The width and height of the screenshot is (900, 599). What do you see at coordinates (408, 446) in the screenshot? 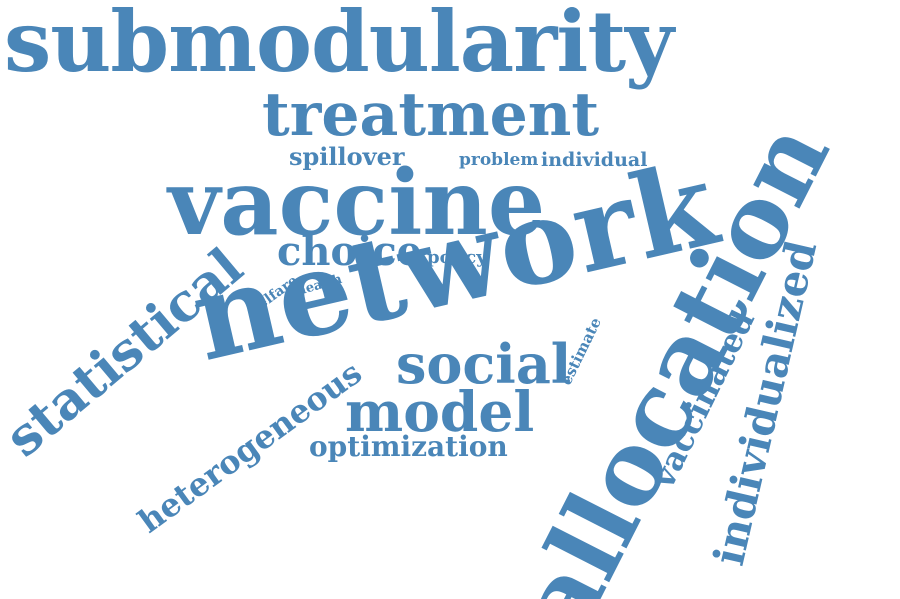
I see `word-optimization: optimization` at bounding box center [408, 446].